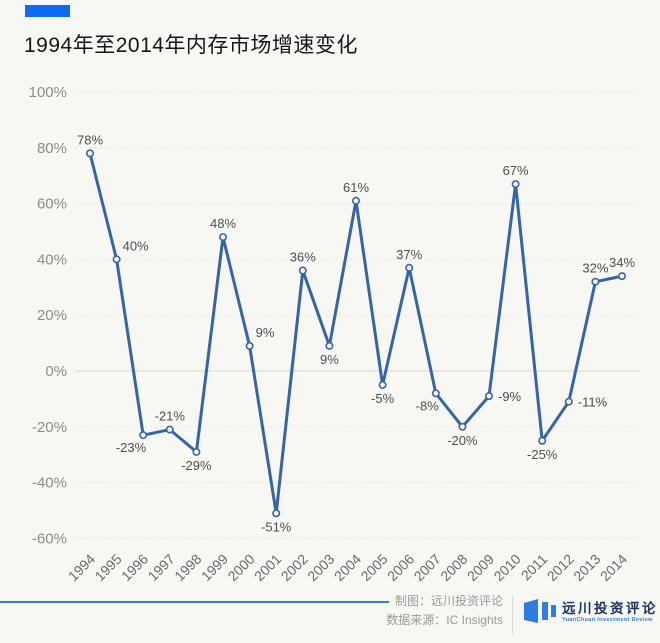 The height and width of the screenshot is (643, 660). I want to click on brand-name-cn: 远川投资评论, so click(610, 608).